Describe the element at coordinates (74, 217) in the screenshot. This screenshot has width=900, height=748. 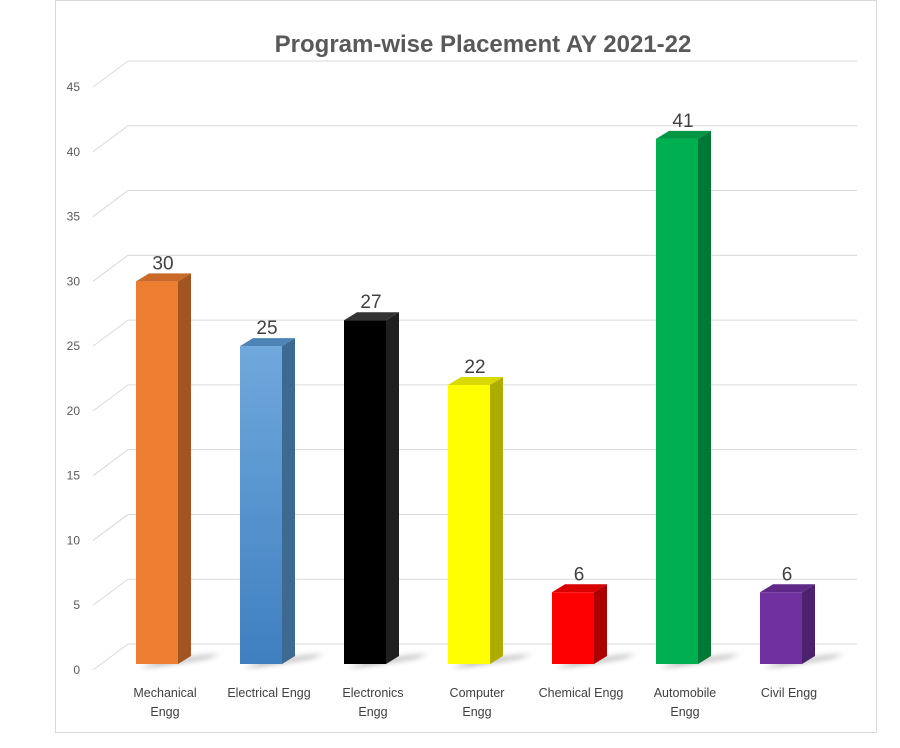
I see `y-tick-label: 35` at that location.